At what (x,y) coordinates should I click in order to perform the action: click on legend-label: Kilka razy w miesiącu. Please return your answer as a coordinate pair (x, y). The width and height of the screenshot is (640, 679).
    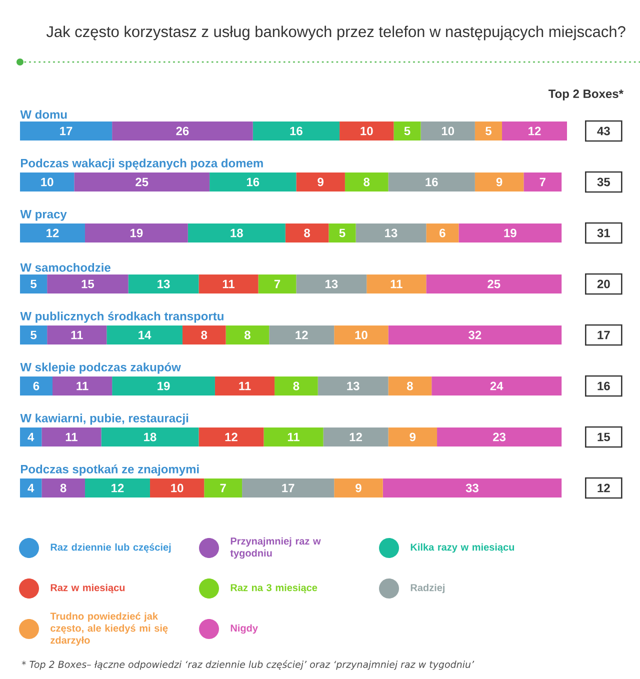
    Looking at the image, I should click on (462, 548).